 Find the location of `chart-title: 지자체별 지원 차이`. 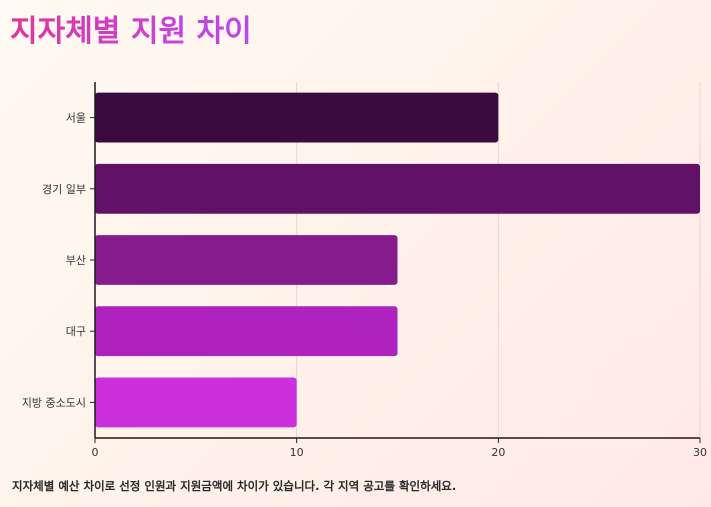

chart-title: 지자체별 지원 차이 is located at coordinates (131, 28).